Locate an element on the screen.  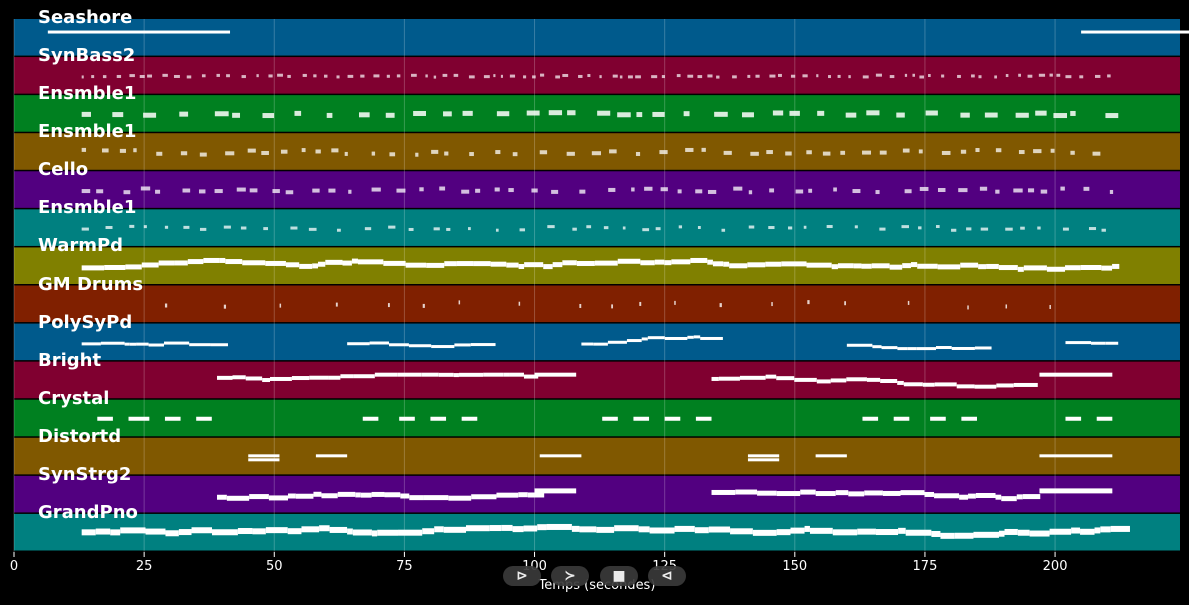
track-label: GM Drums is located at coordinates (91, 284).